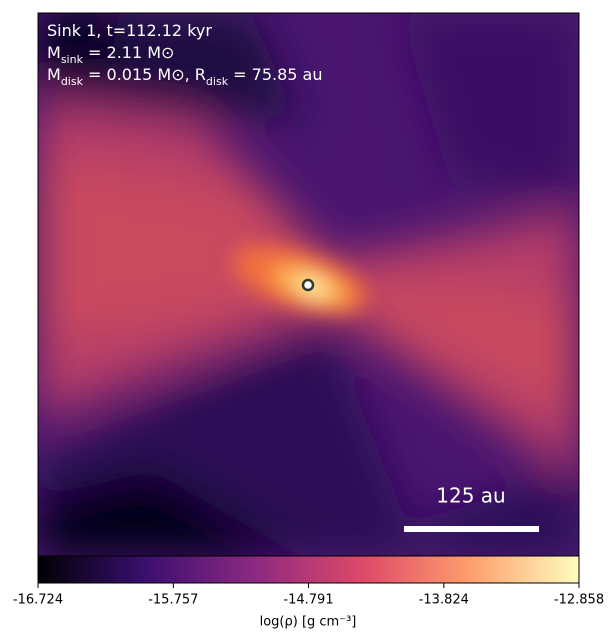 The width and height of the screenshot is (615, 644). What do you see at coordinates (129, 52) in the screenshot?
I see `annotation-text: = 2.11 M⊙` at bounding box center [129, 52].